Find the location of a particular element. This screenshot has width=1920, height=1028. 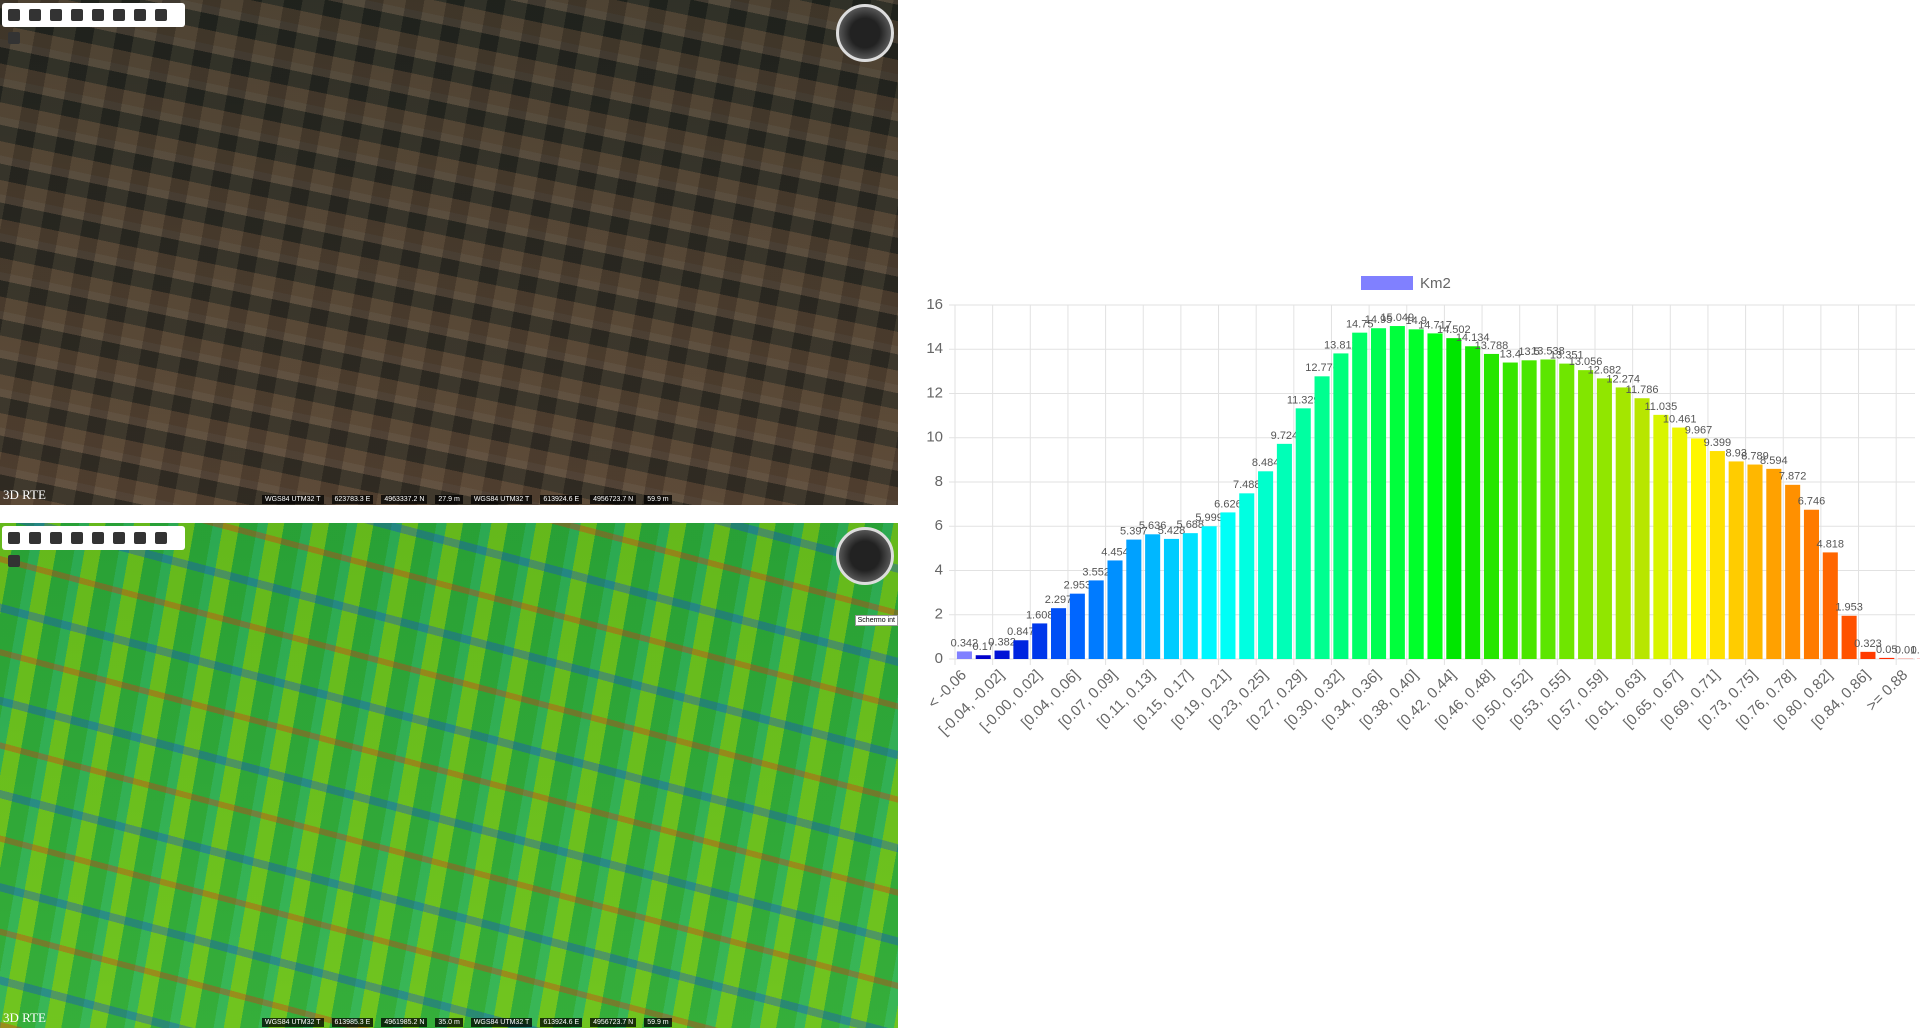

value-label: 5.428 is located at coordinates (1172, 531).